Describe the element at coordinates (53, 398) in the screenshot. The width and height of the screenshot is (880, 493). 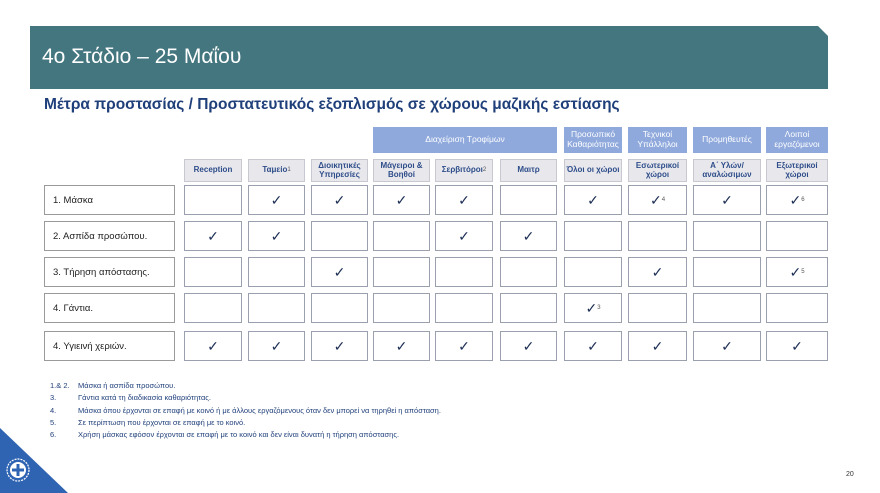
I see `footnote-number: 3.` at that location.